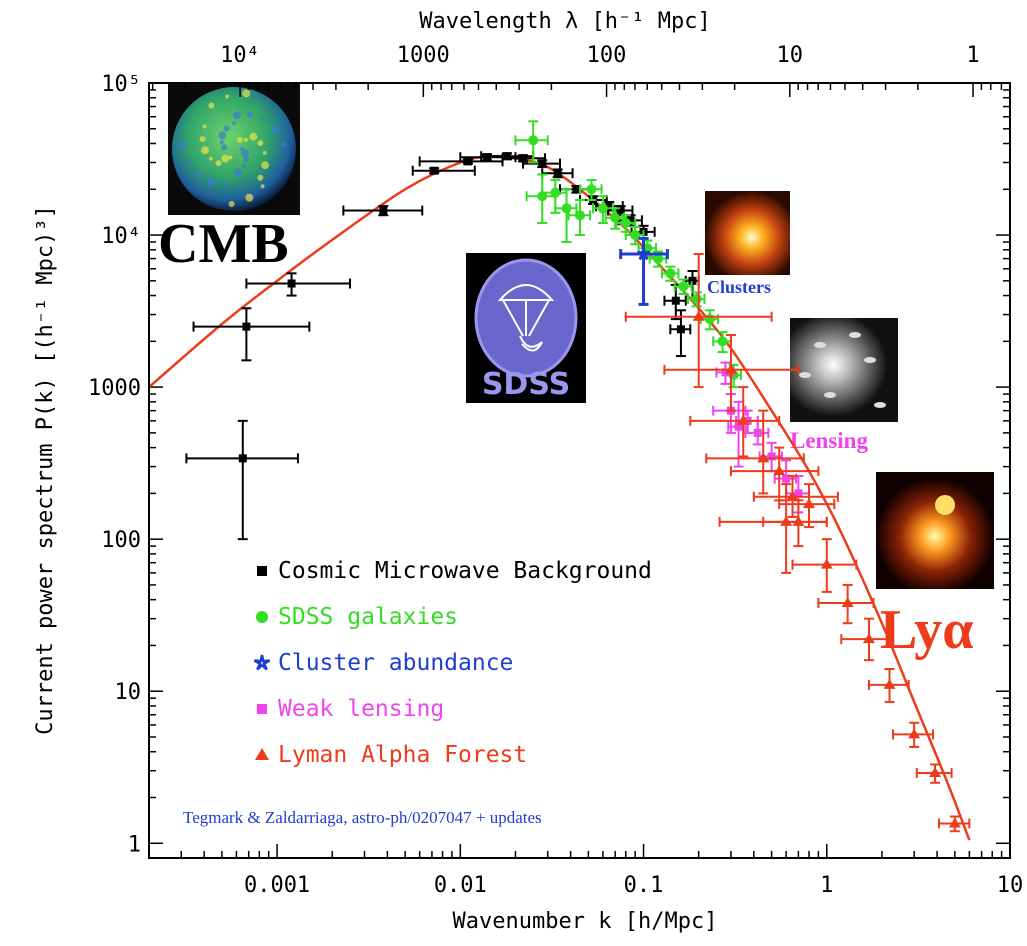  Describe the element at coordinates (121, 84) in the screenshot. I see `y-tick-label: 10⁵` at that location.